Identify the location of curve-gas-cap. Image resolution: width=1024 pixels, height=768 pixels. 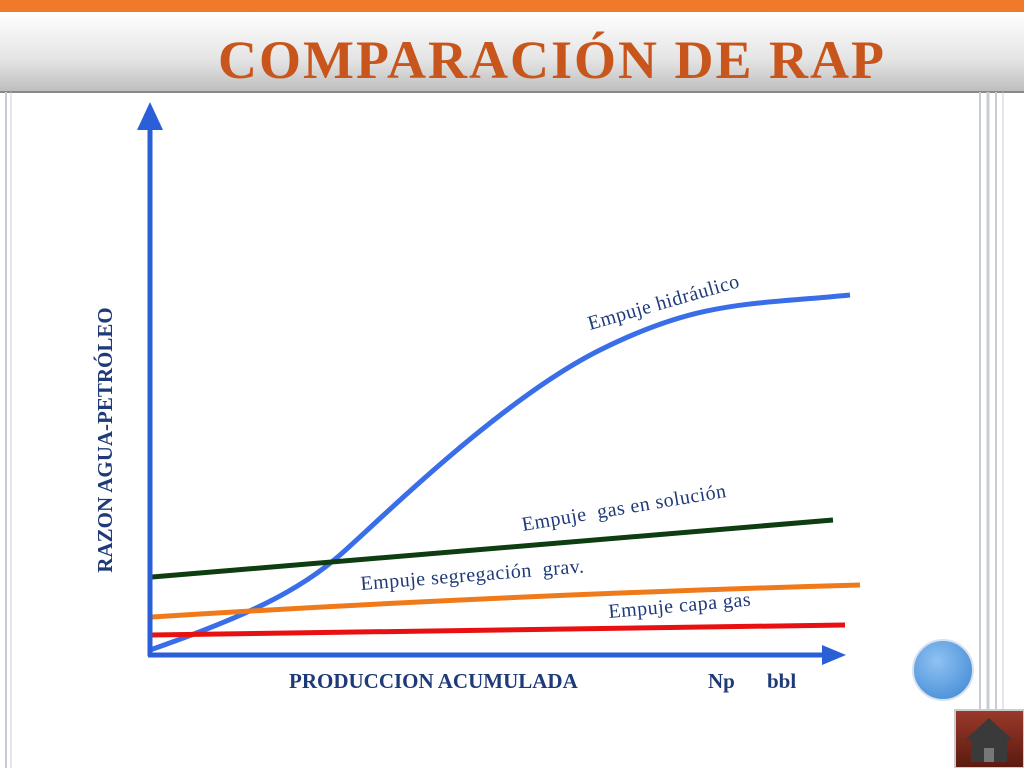
(498, 630).